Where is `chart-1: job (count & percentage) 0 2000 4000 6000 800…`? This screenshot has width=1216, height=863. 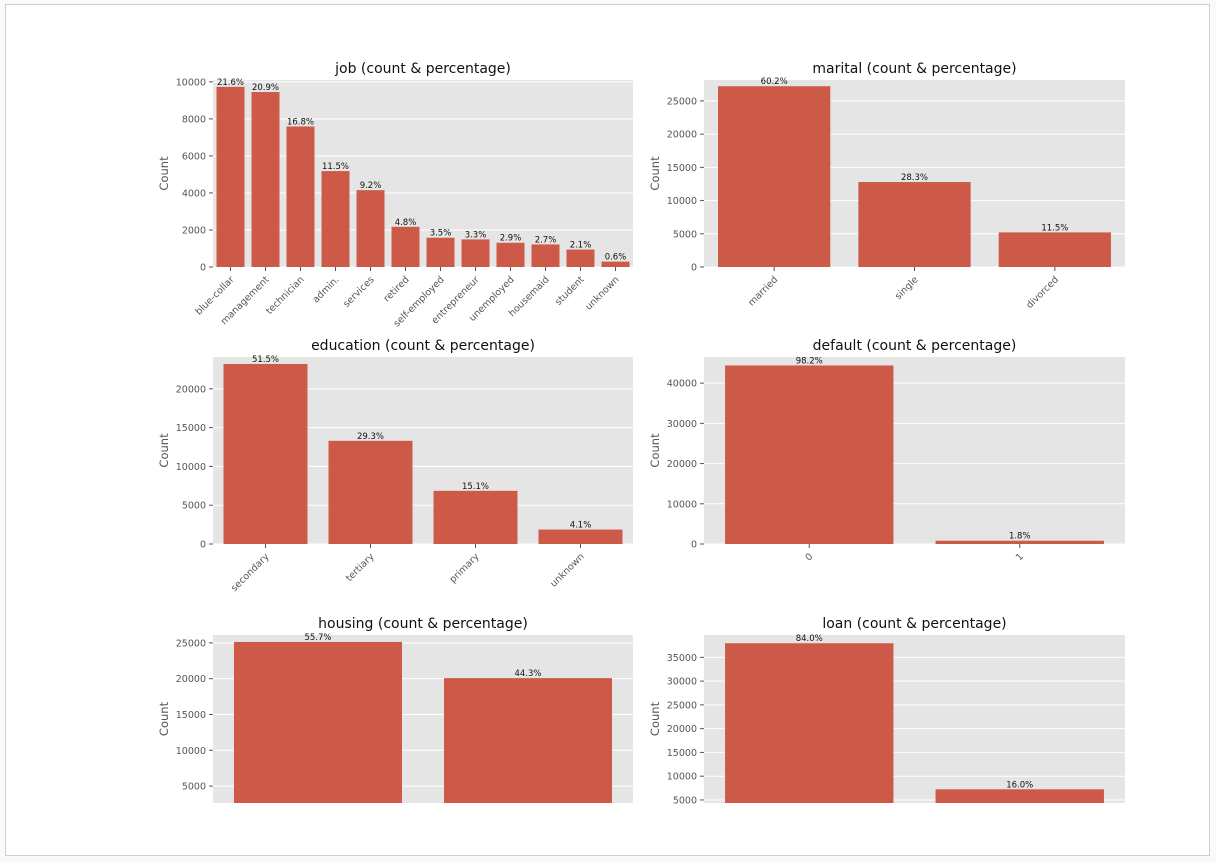
chart-1: job (count & percentage) 0 2000 4000 6000 800… is located at coordinates (395, 195).